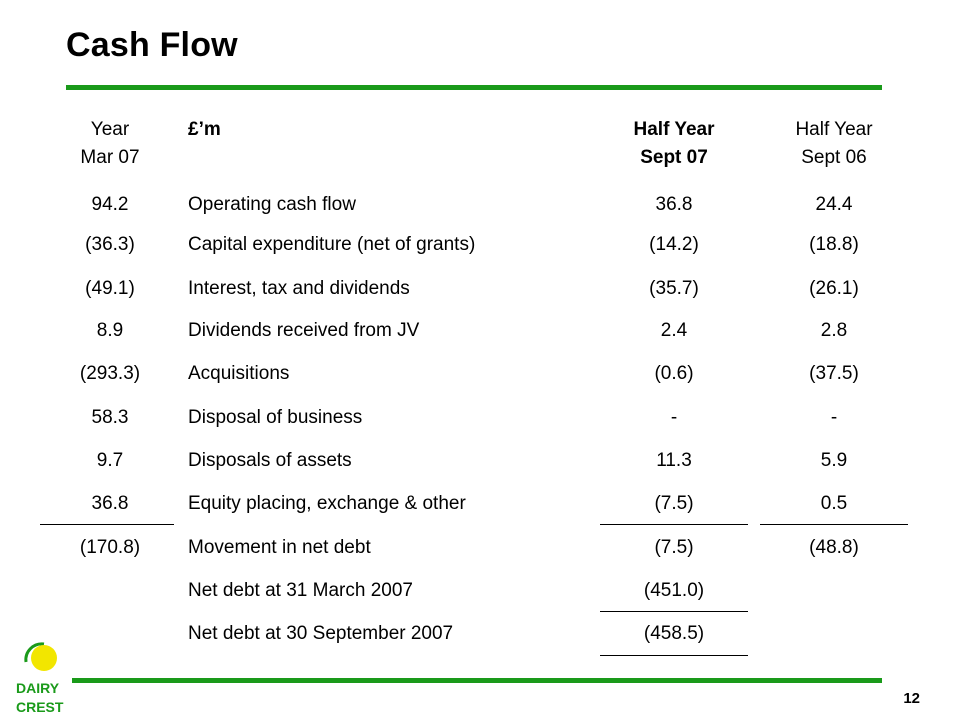 This screenshot has width=960, height=721. Describe the element at coordinates (480, 374) in the screenshot. I see `table-row: (293.3) Acquisitions (0.6) (37.5)` at that location.